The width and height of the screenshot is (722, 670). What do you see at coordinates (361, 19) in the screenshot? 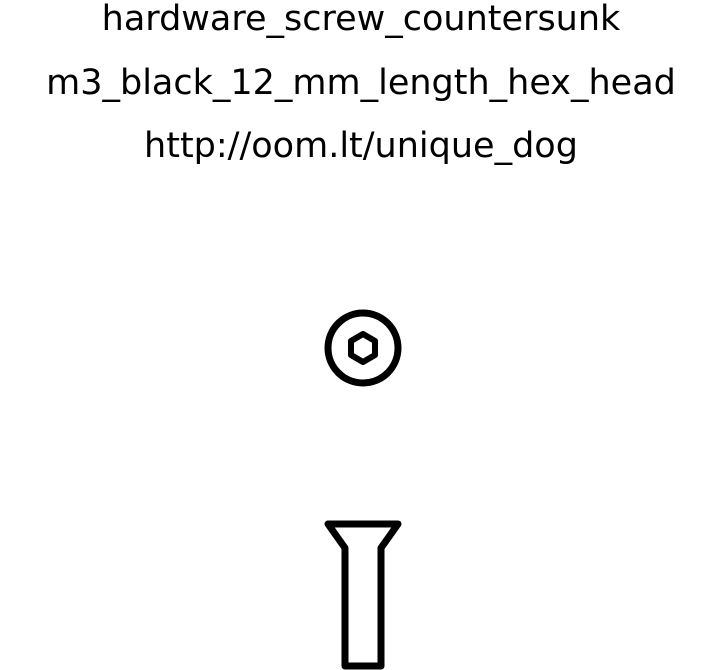
I see `part-name-label: hardware_screw_countersunk` at bounding box center [361, 19].